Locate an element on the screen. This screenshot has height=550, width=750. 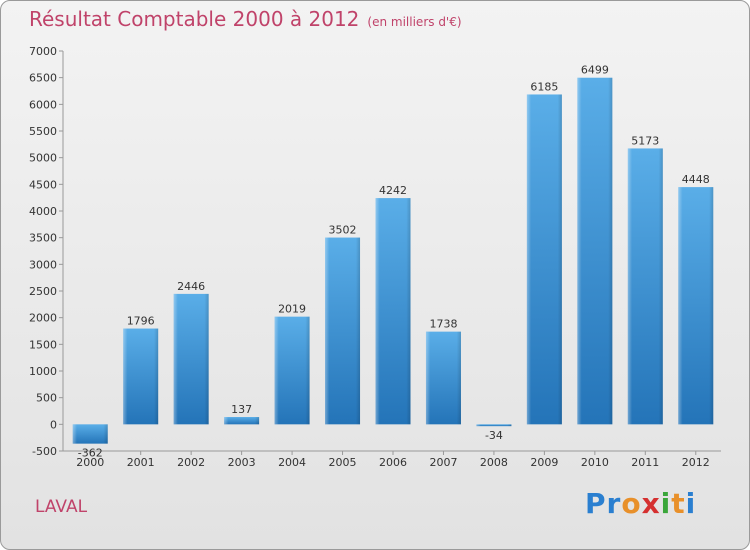
chart-title-text: Résultat Comptable 2000 à 2012 is located at coordinates (194, 19).